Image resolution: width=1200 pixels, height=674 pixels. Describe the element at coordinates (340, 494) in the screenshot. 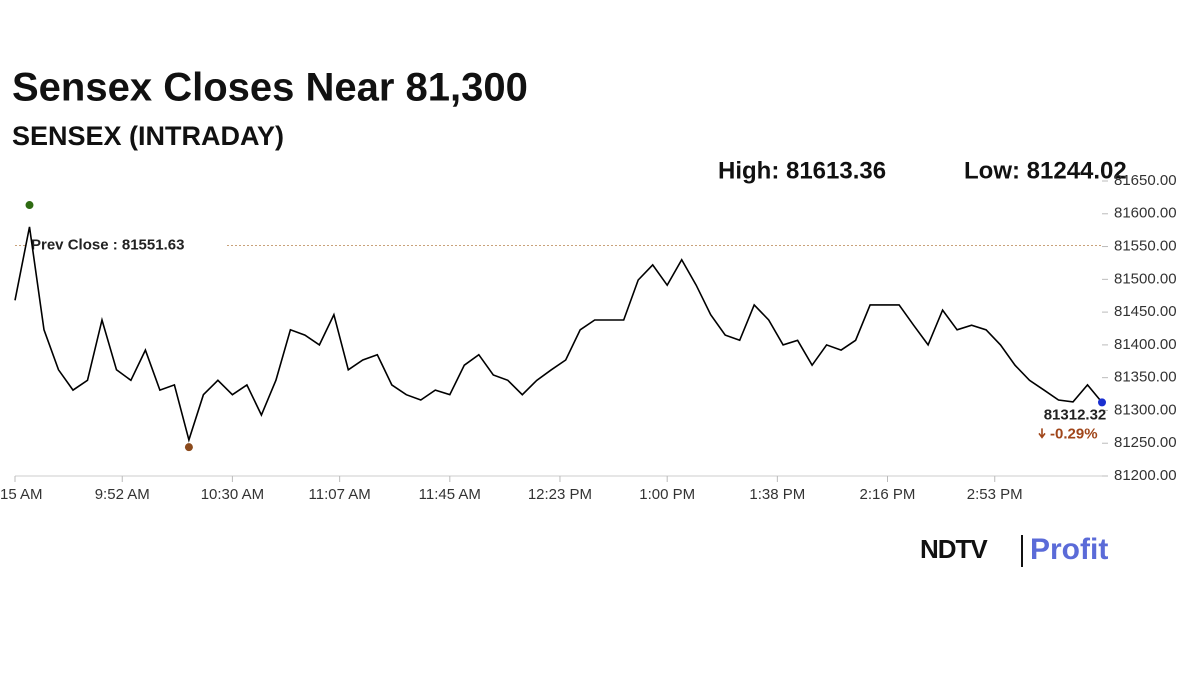

I see `x-tick-label: 11:07 AM` at that location.